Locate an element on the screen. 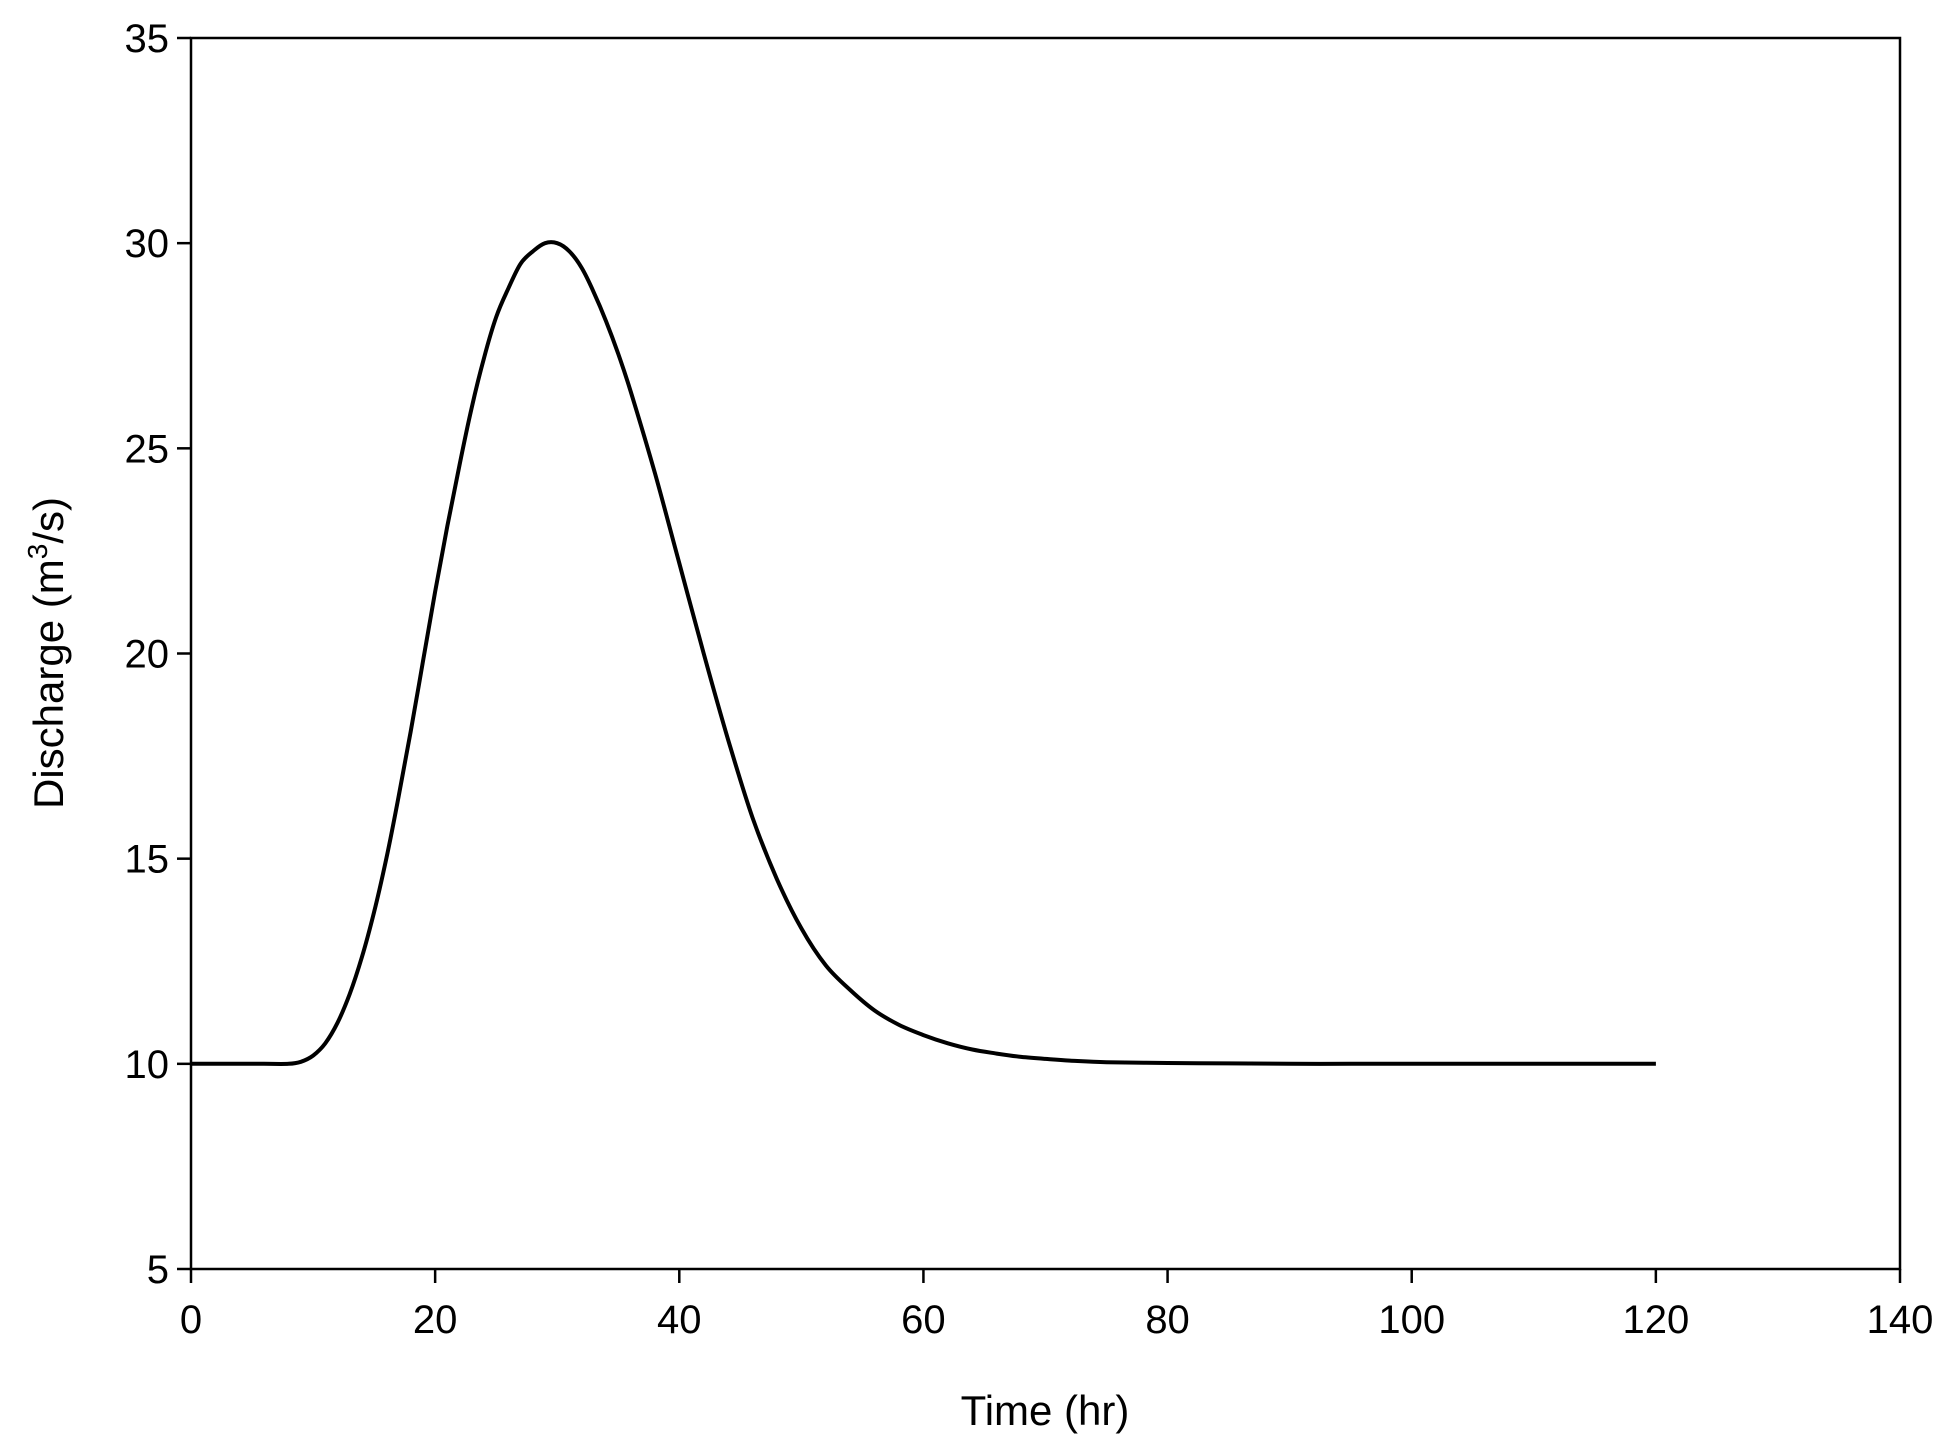 Image resolution: width=1951 pixels, height=1446 pixels. x-tick-label: 80 is located at coordinates (1167, 1320).